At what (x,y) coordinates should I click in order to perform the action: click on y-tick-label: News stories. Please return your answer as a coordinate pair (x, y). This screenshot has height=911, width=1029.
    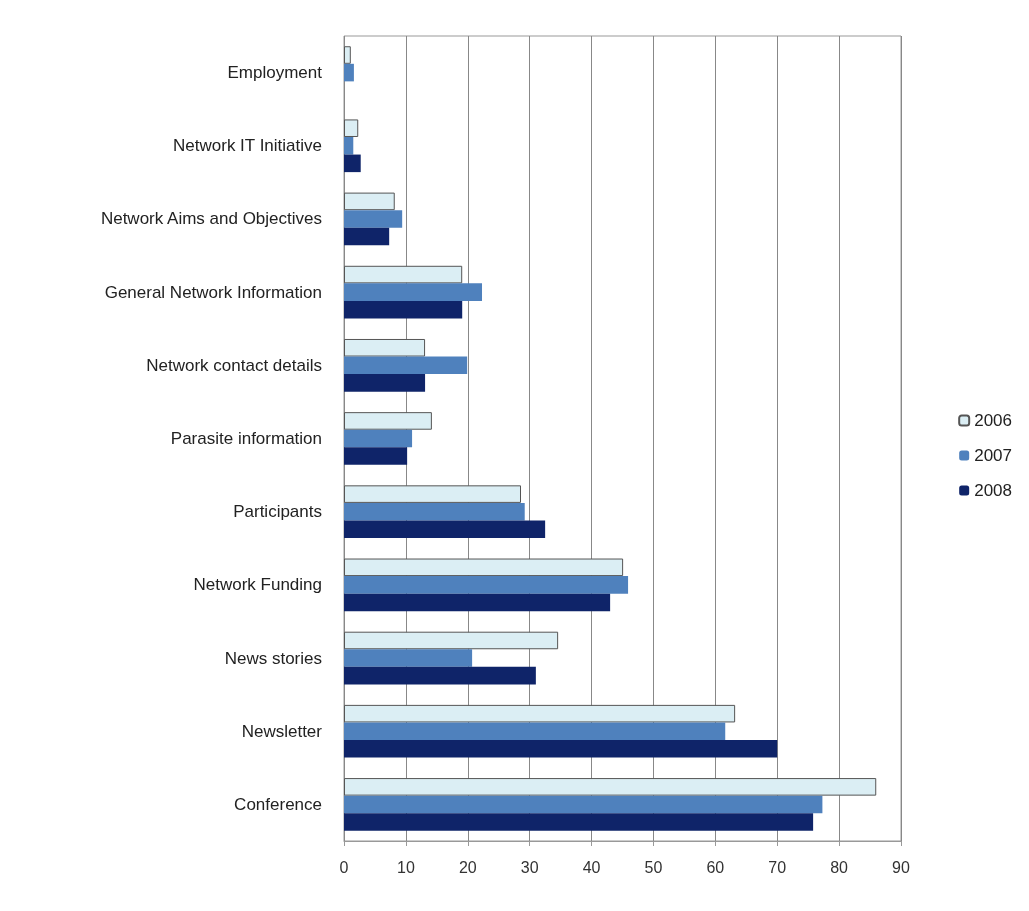
    Looking at the image, I should click on (273, 658).